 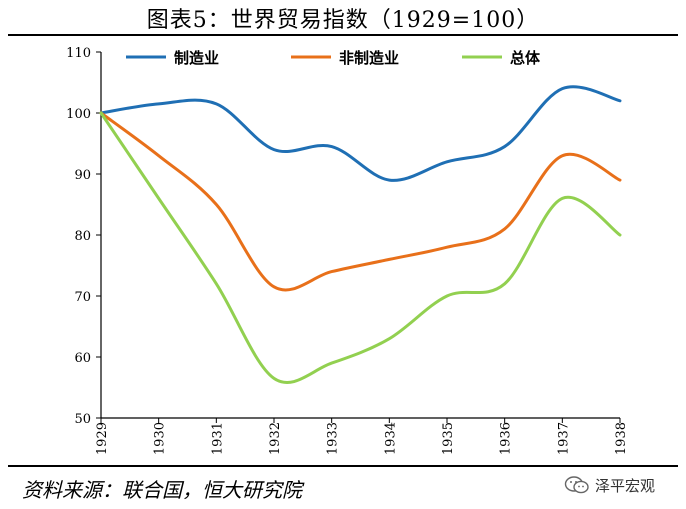 I want to click on y-tick-label: 90, so click(x=82, y=175).